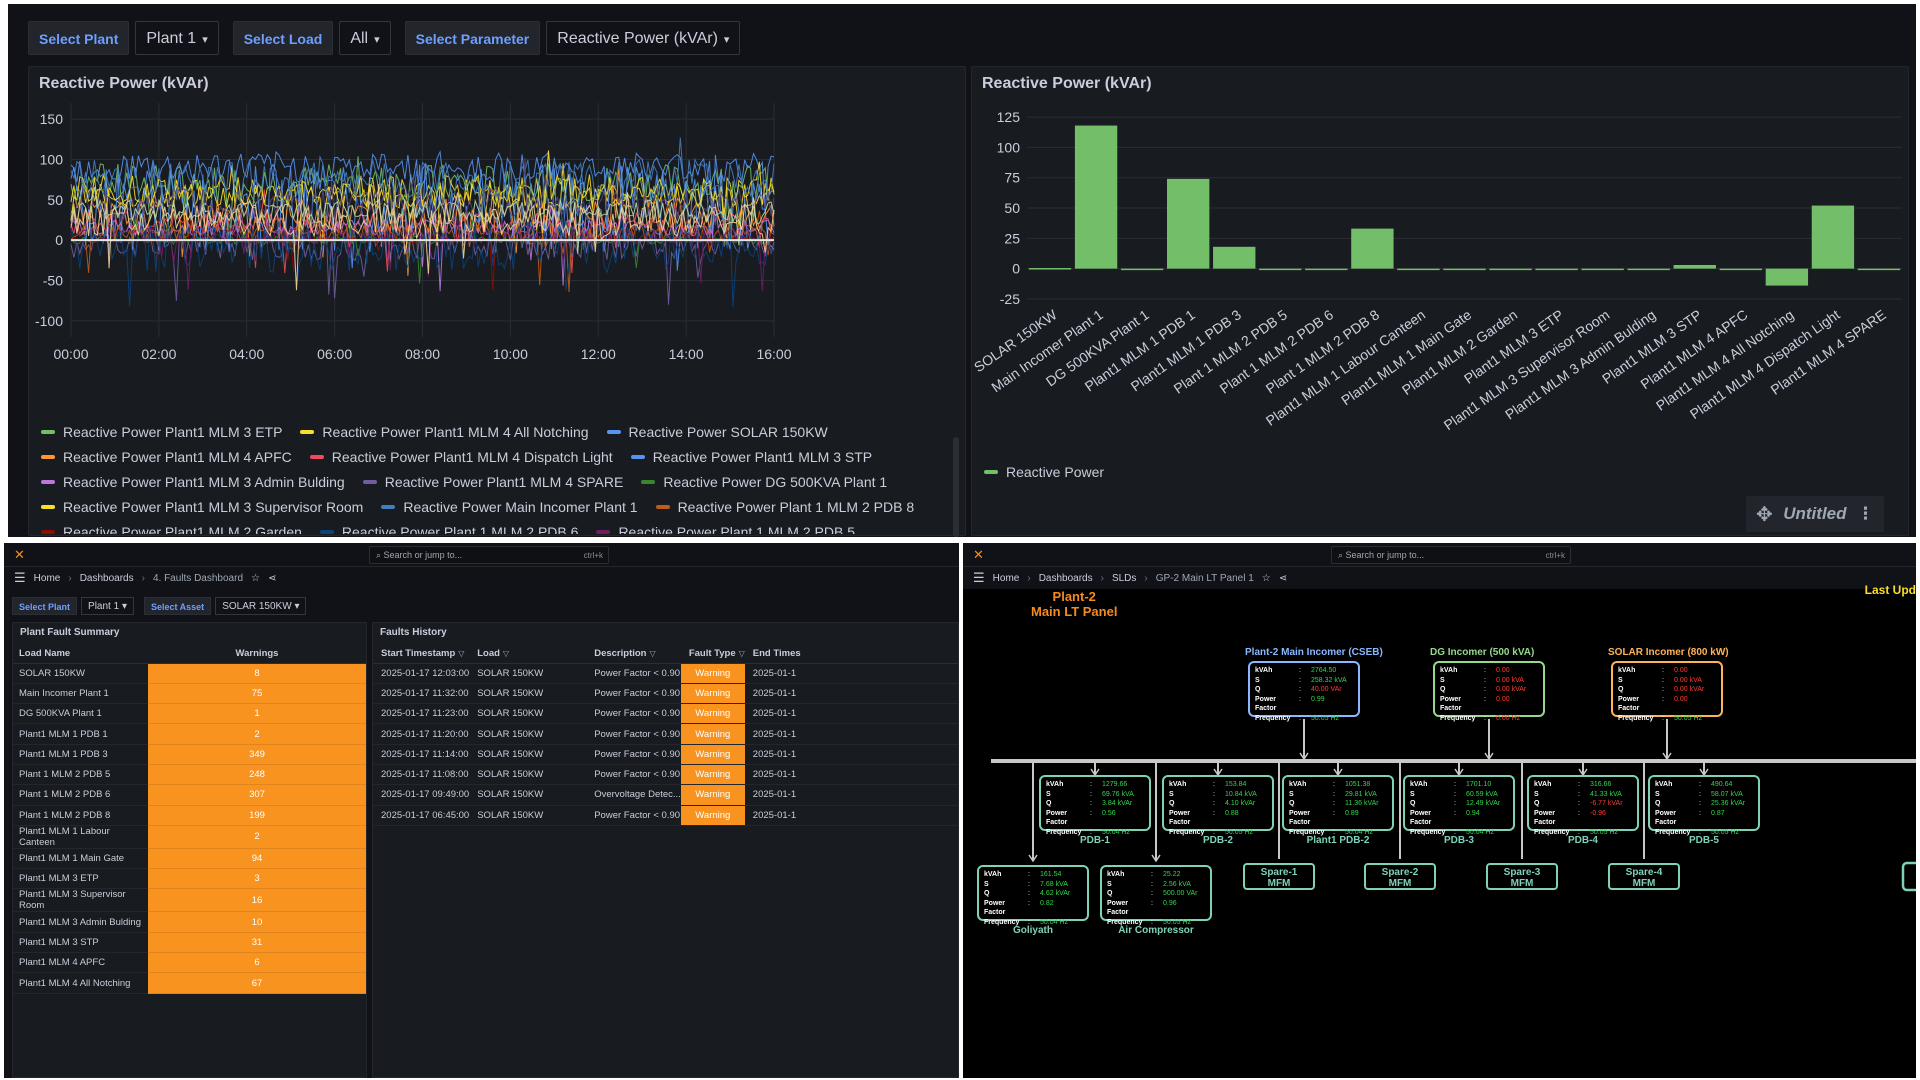  Describe the element at coordinates (257, 654) in the screenshot. I see `column-header-warnings: Warnings` at that location.